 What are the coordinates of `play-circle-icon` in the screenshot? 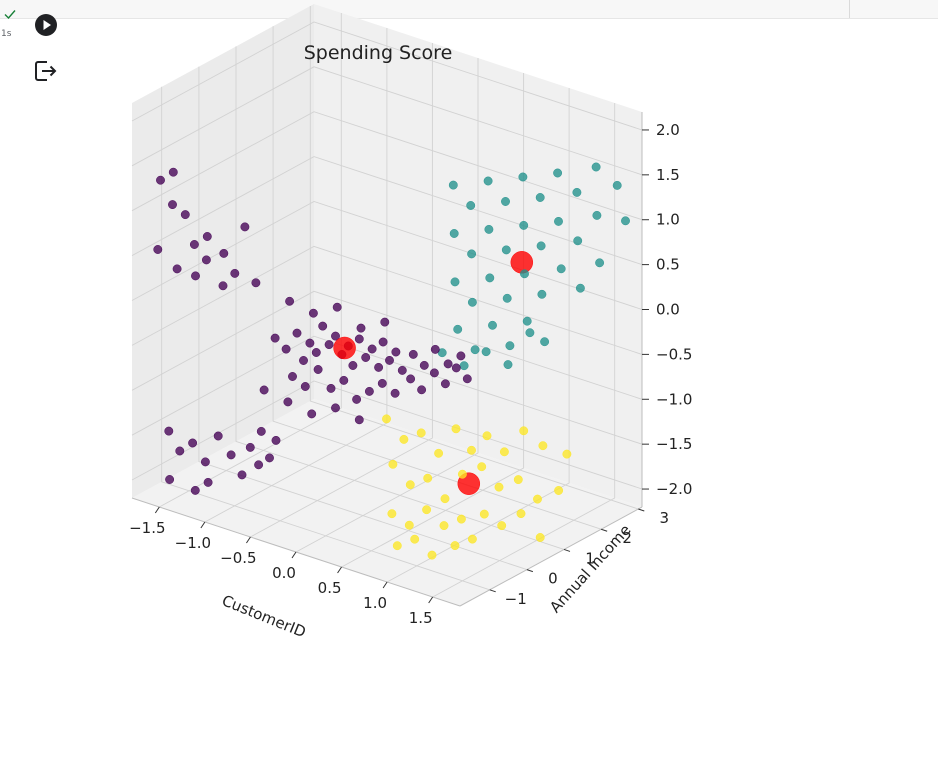 It's located at (46, 25).